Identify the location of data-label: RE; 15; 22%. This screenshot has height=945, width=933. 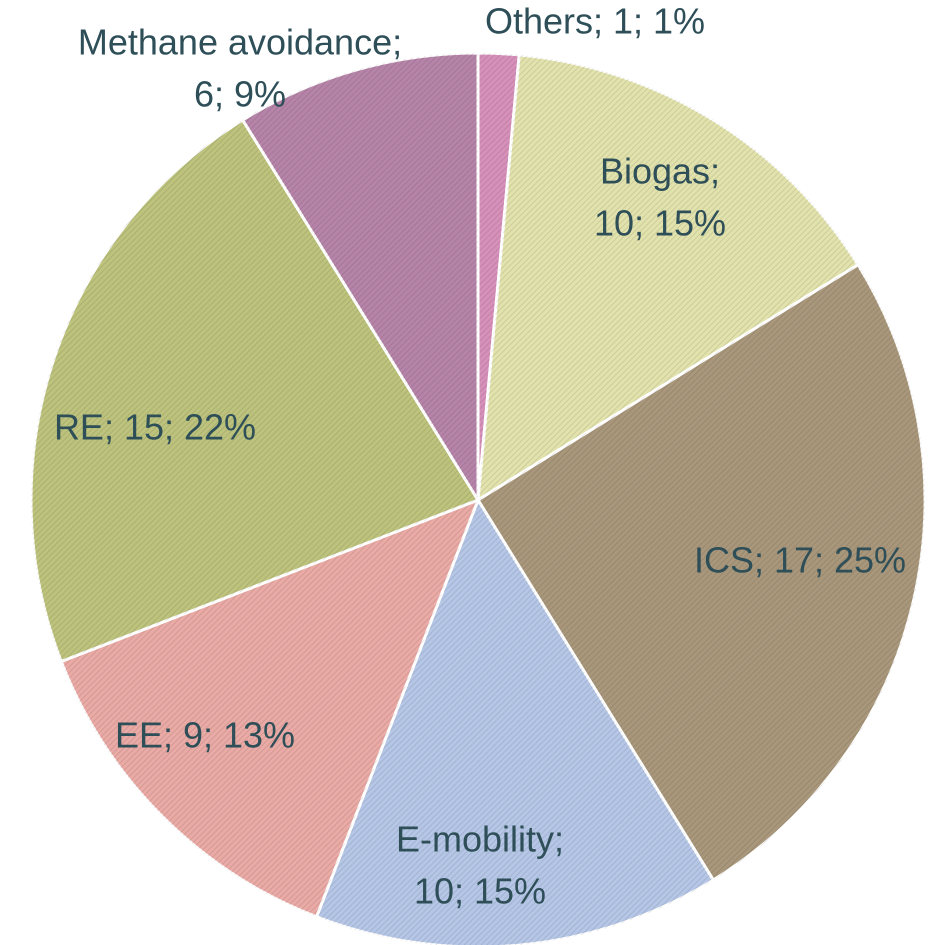
(155, 427).